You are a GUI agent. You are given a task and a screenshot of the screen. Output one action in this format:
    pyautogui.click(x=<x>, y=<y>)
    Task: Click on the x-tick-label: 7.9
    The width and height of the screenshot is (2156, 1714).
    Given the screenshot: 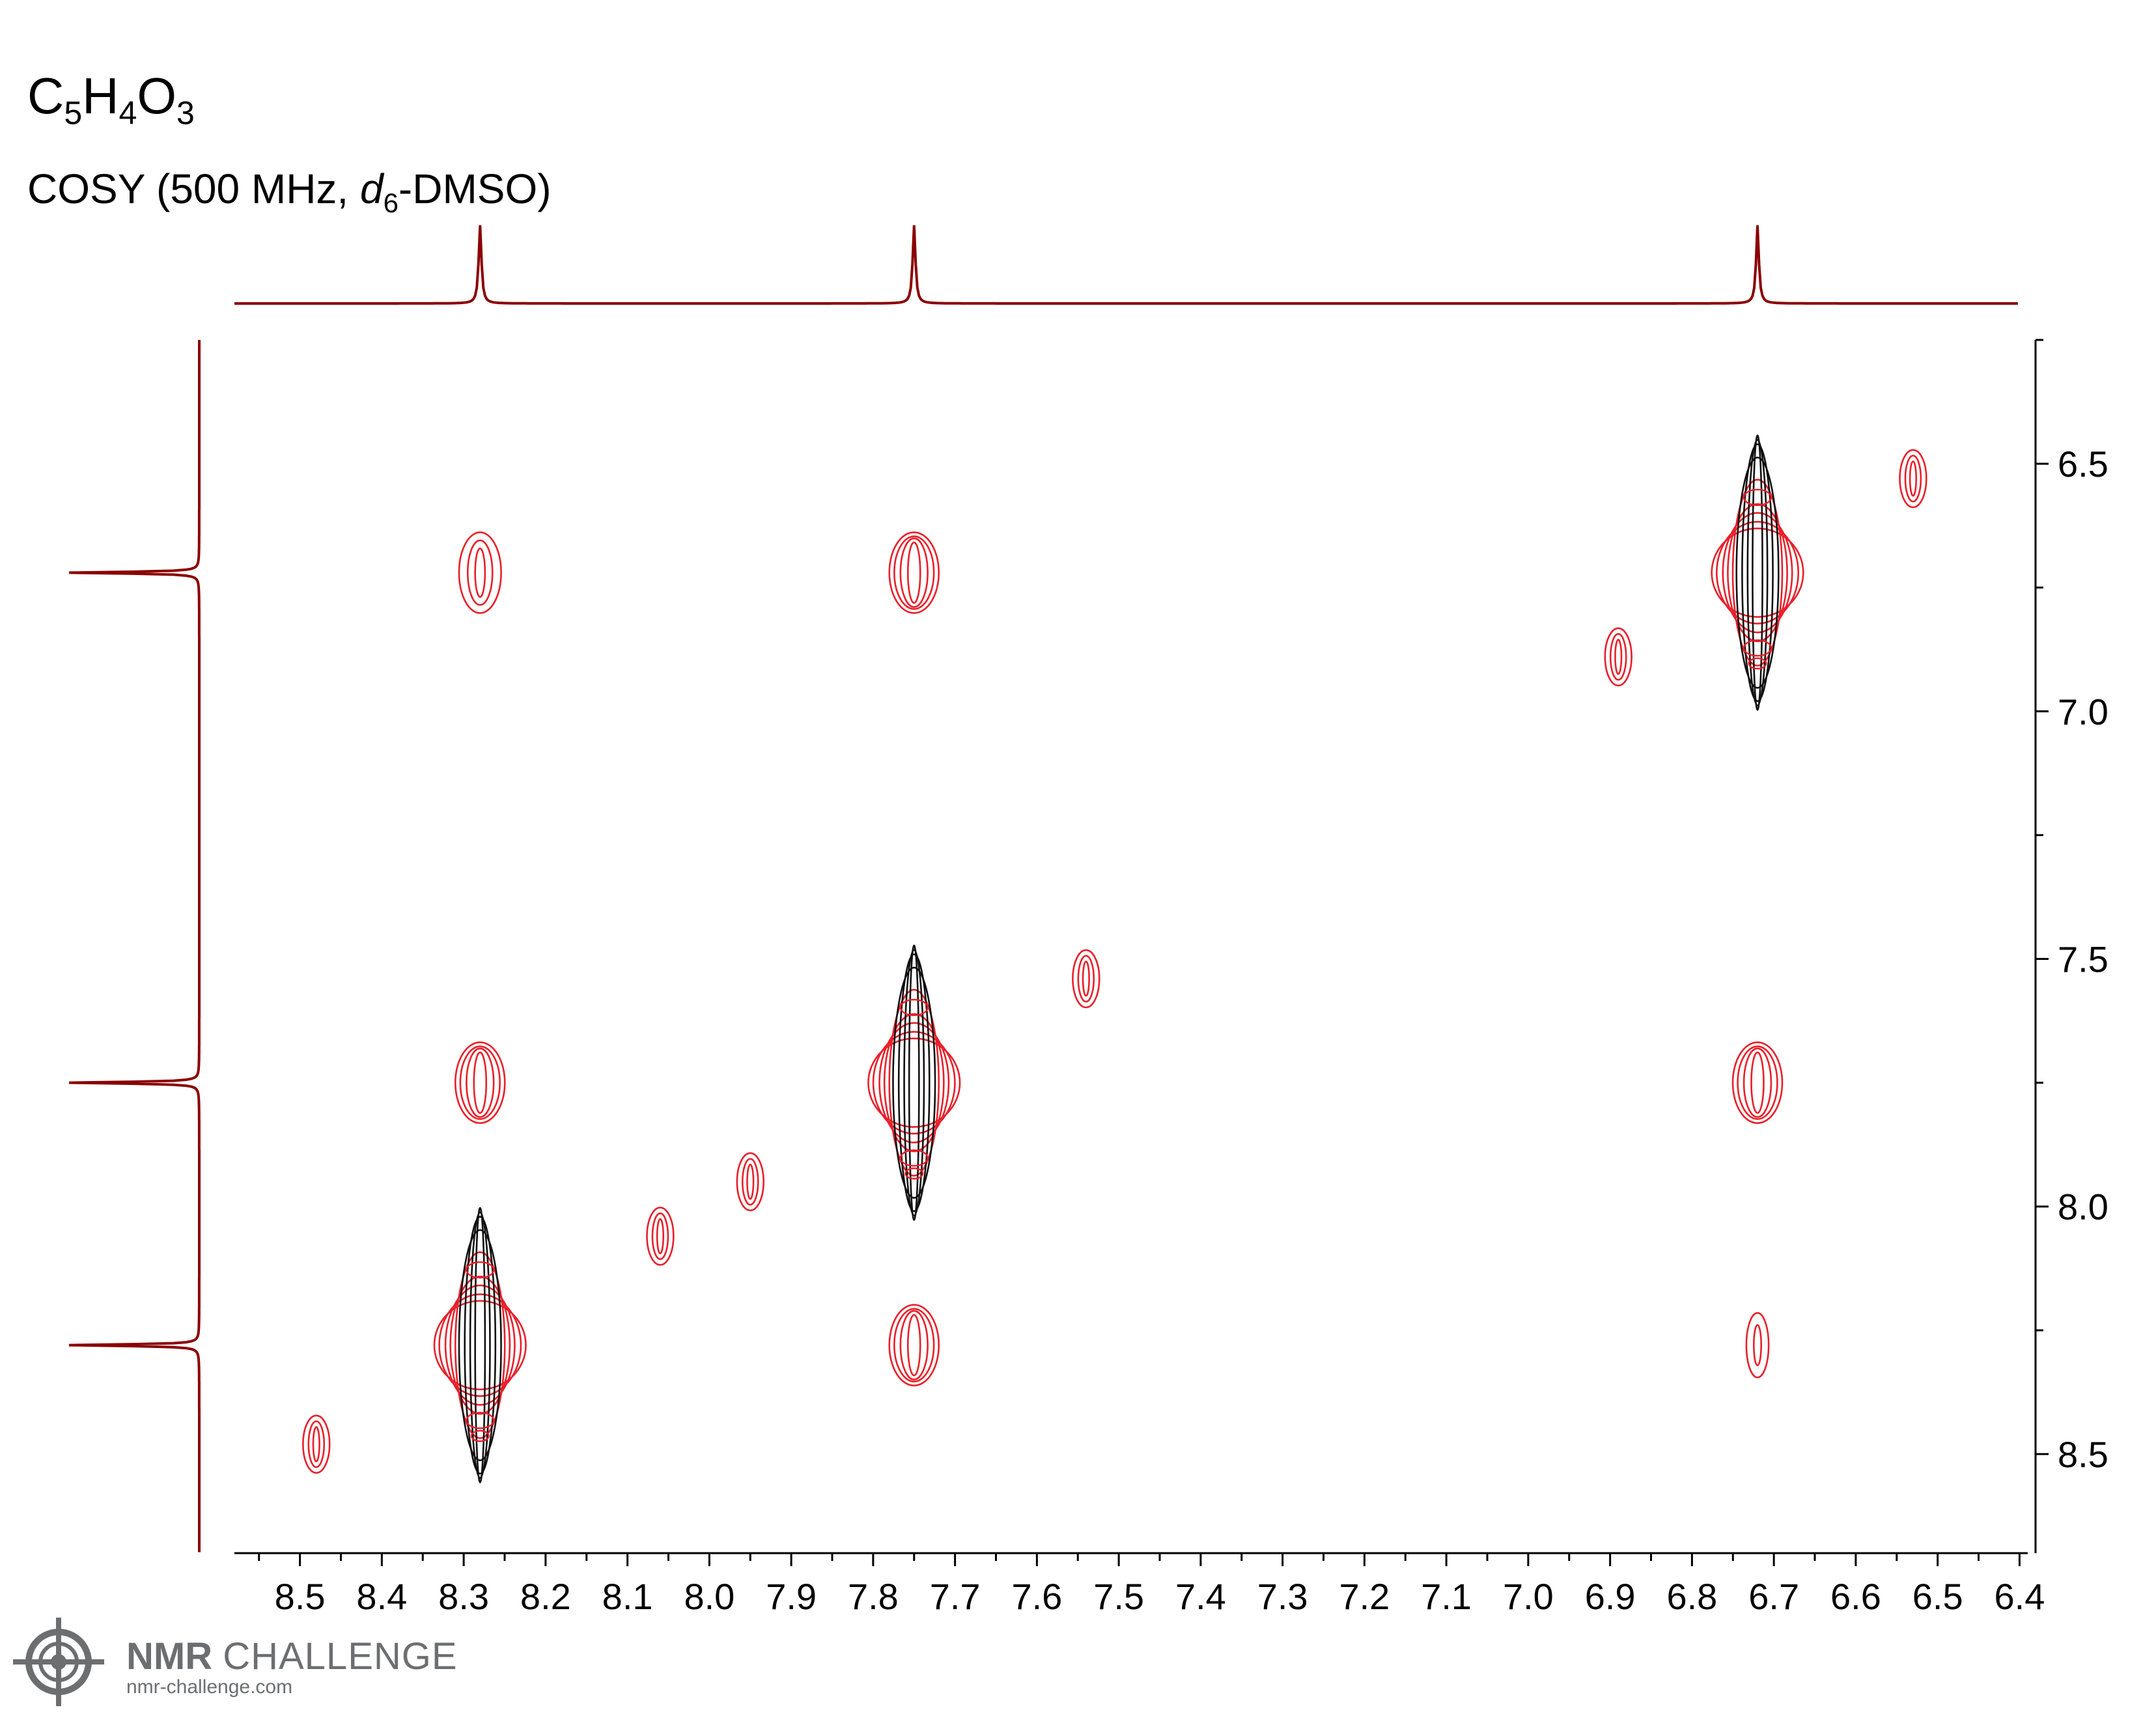 What is the action you would take?
    pyautogui.click(x=791, y=1596)
    